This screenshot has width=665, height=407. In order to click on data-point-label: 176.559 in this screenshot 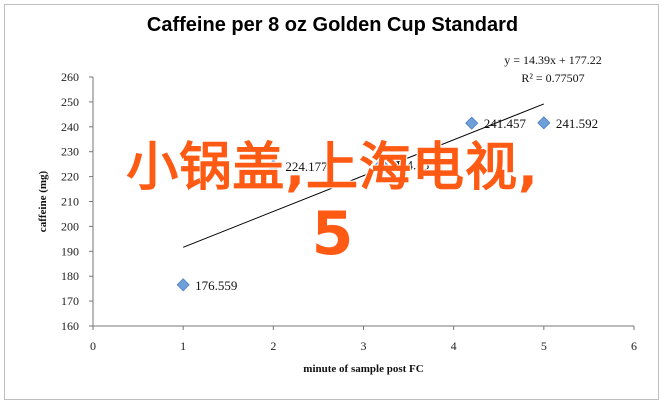, I will do `click(216, 285)`.